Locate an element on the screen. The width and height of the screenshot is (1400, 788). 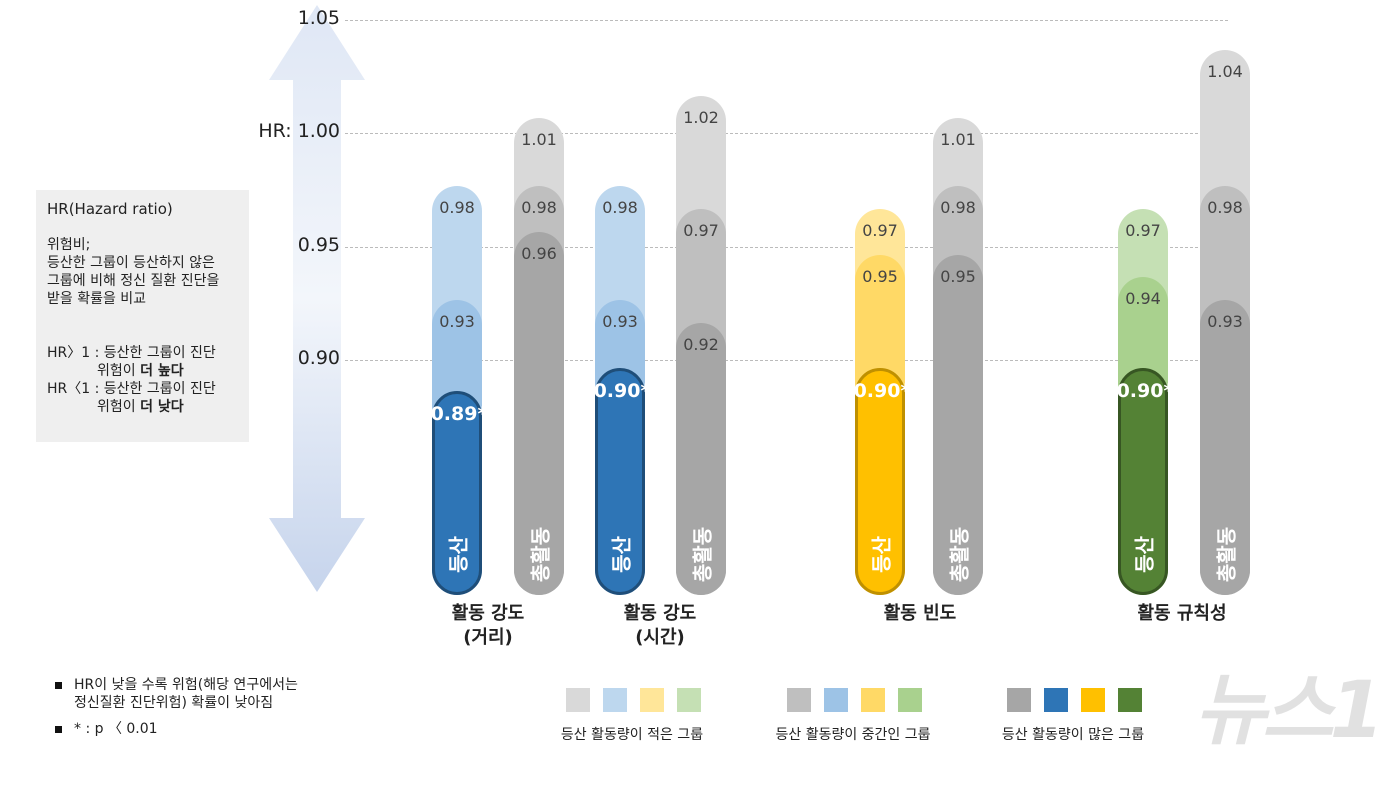
group-label-line2: (시간) is located at coordinates (660, 637).